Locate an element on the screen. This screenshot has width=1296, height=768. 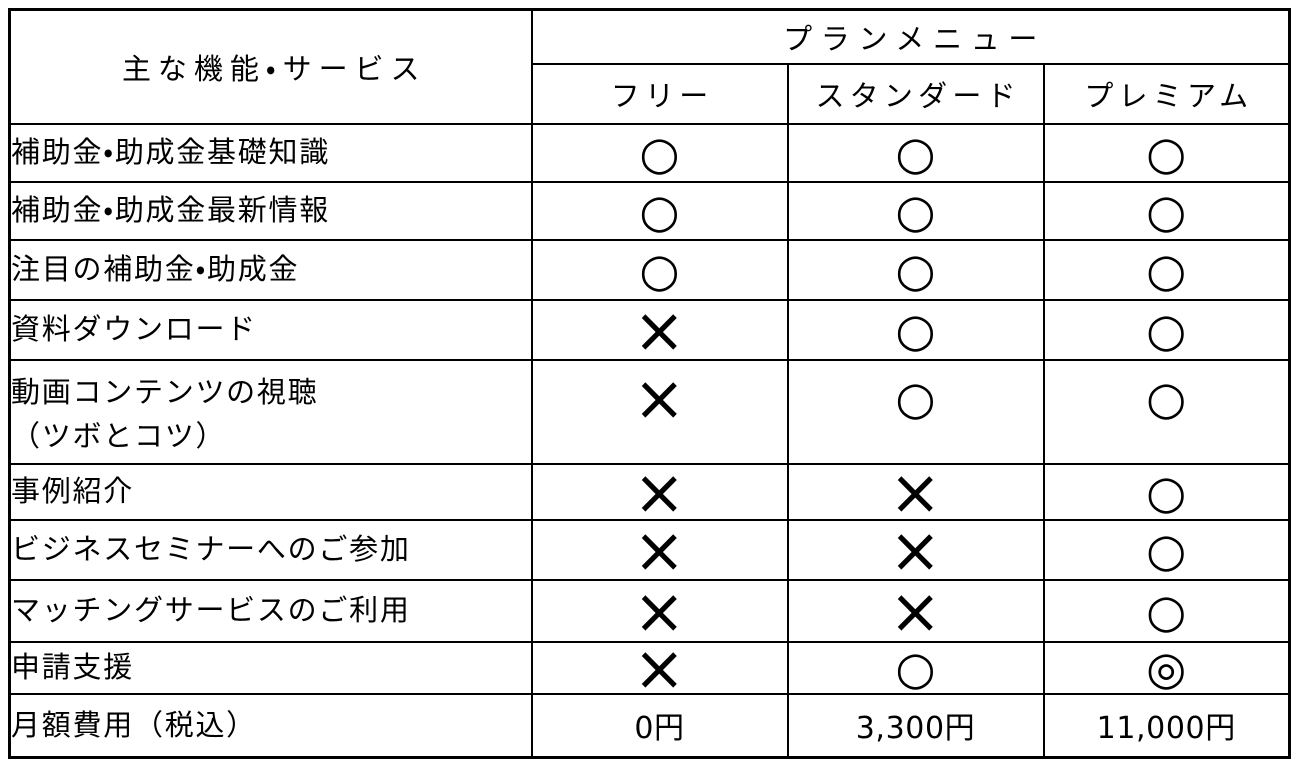
feature-label: マッチングサービスのご利用 is located at coordinates (270, 610).